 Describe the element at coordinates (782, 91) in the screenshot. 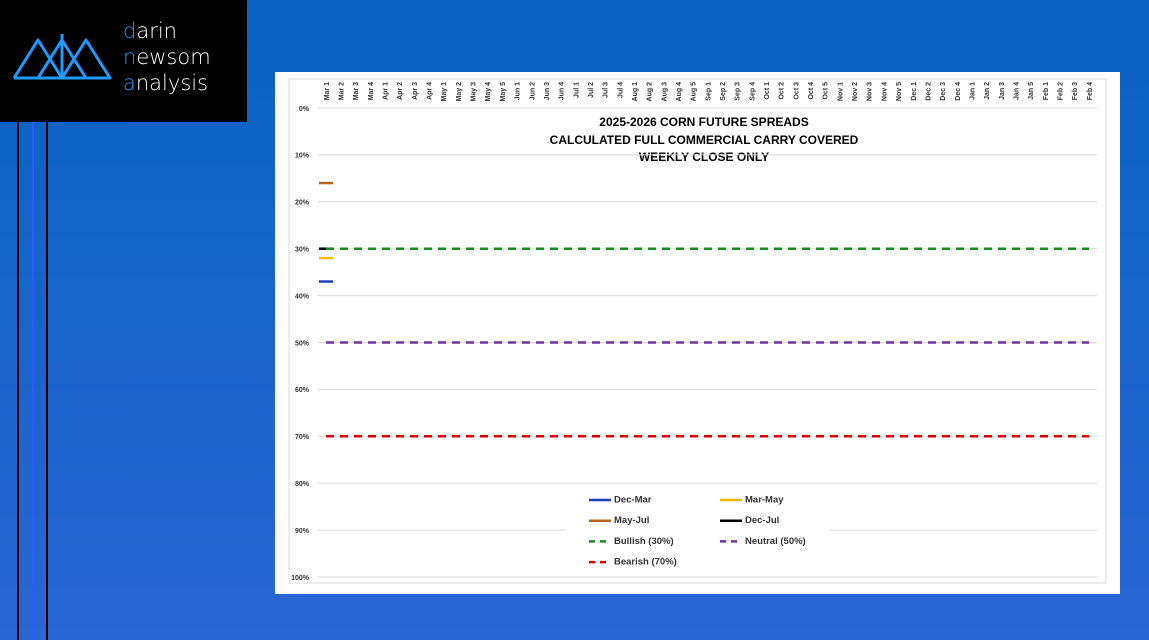

I see `x-tick-label: Oct 2` at that location.